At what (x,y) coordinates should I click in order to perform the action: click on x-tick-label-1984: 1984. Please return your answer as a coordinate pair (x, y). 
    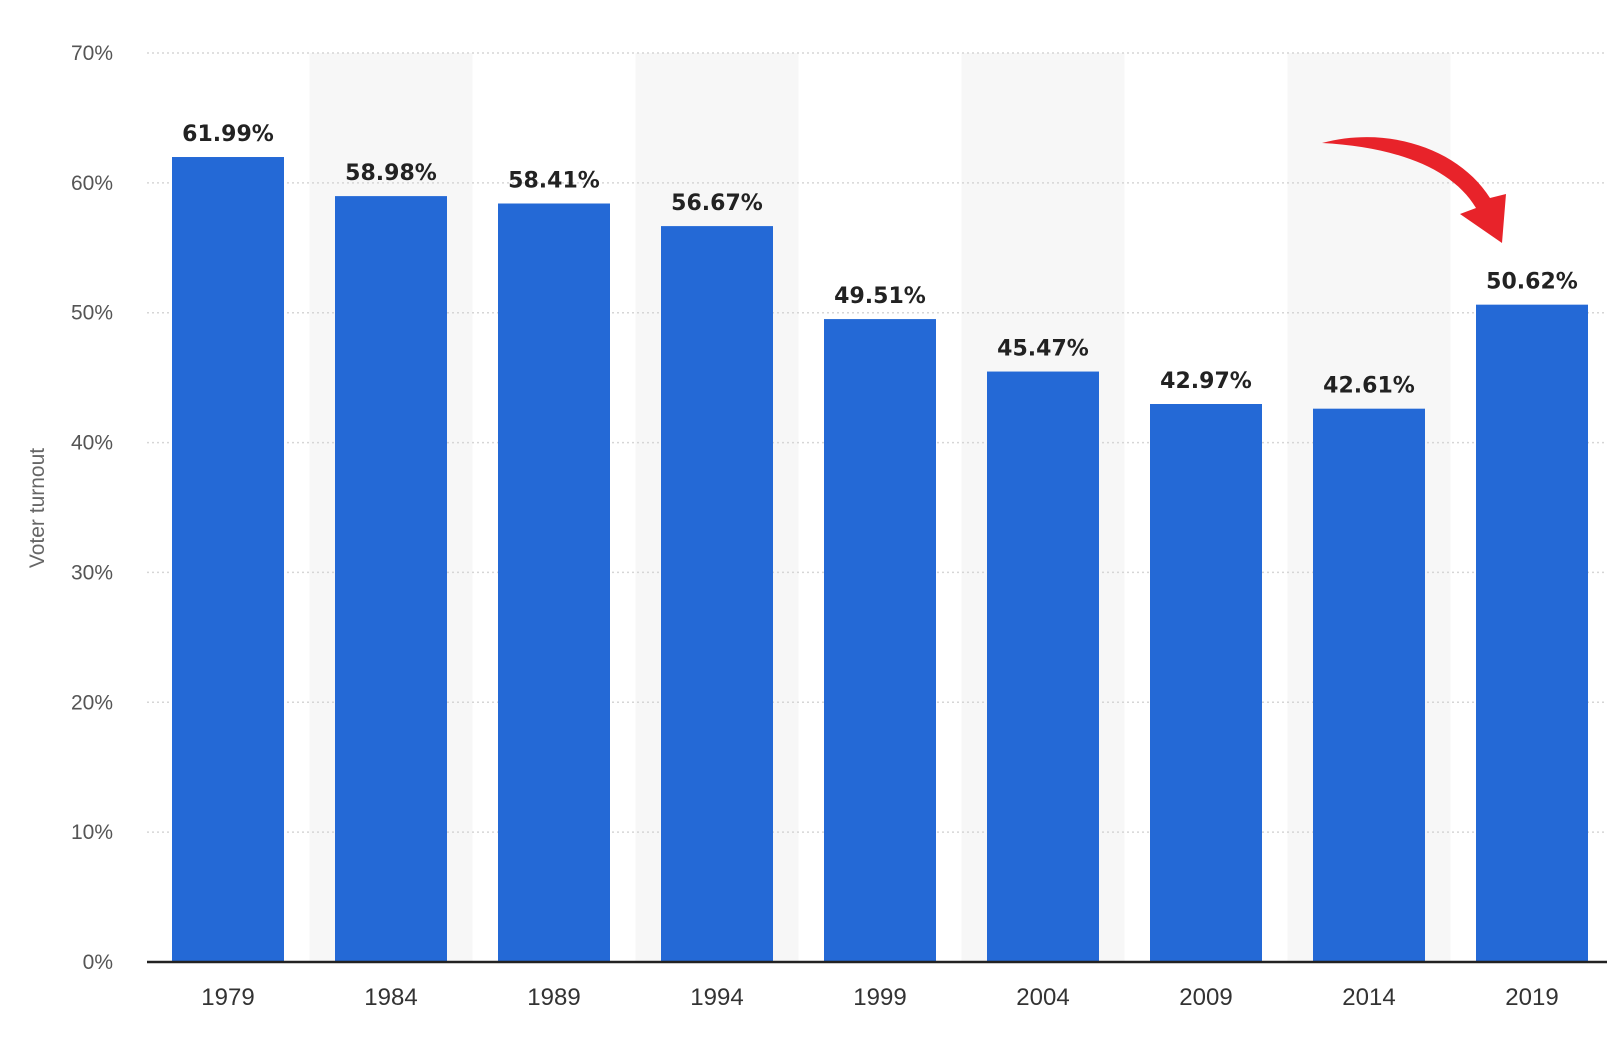
    Looking at the image, I should click on (390, 997).